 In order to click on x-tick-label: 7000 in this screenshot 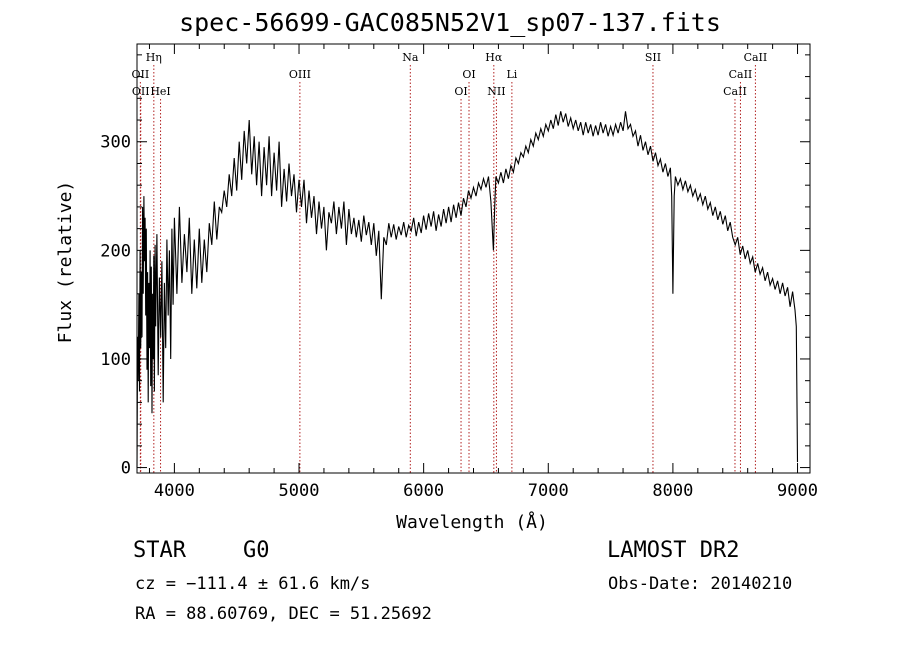, I will do `click(548, 491)`.